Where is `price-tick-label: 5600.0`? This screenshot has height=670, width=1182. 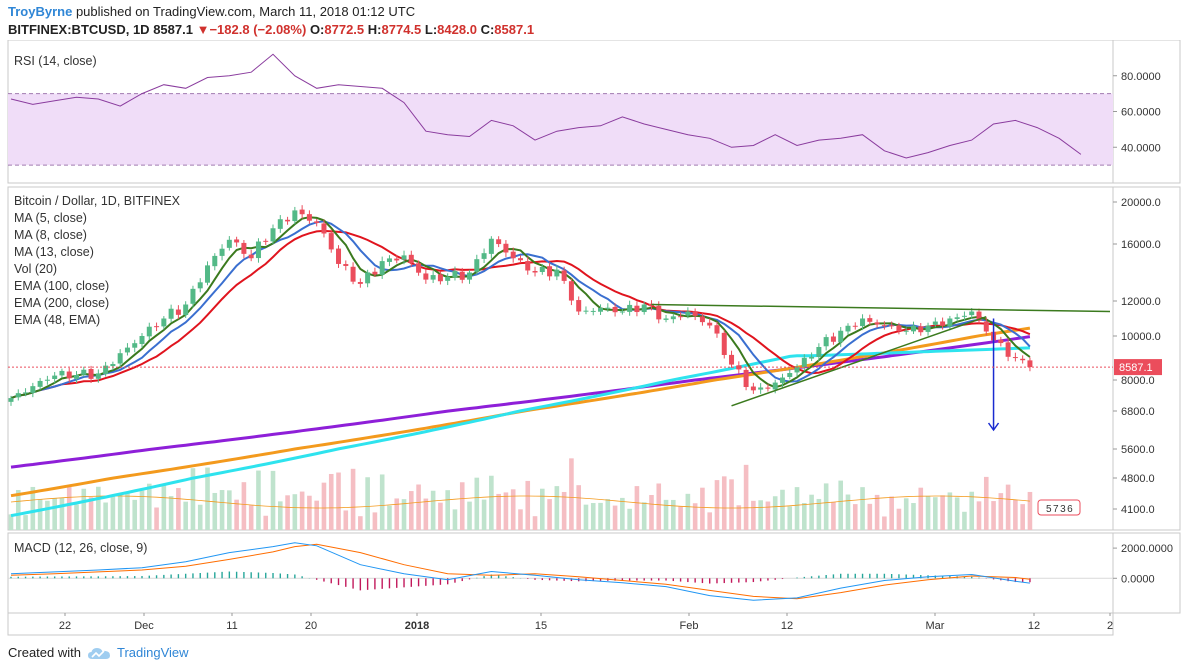
price-tick-label: 5600.0 is located at coordinates (1138, 450).